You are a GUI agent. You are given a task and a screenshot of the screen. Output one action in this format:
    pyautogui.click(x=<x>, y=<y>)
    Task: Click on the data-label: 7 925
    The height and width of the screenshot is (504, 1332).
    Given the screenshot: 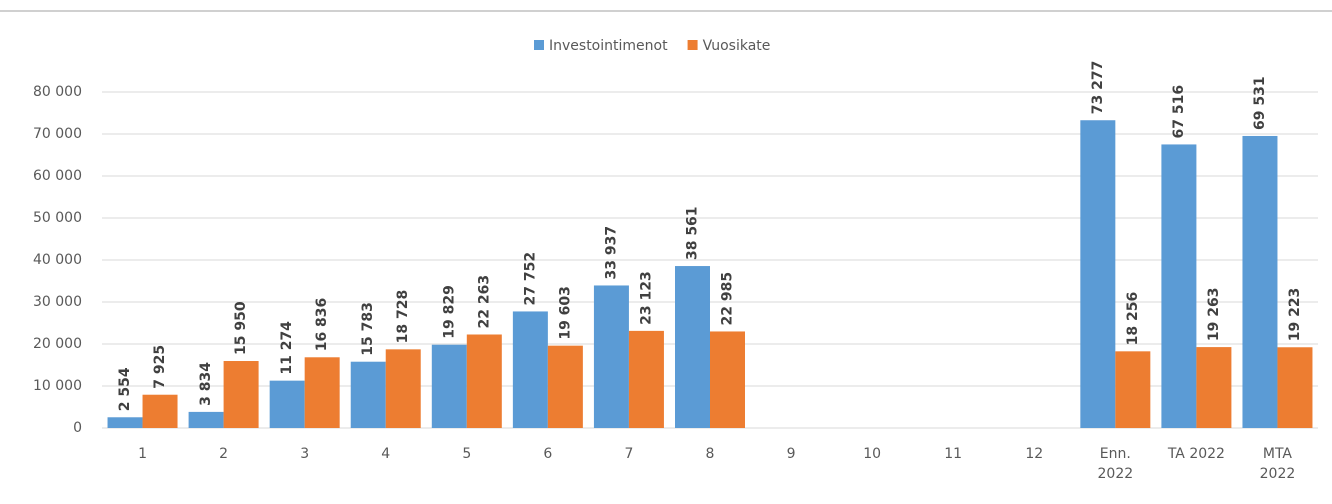 What is the action you would take?
    pyautogui.click(x=160, y=367)
    